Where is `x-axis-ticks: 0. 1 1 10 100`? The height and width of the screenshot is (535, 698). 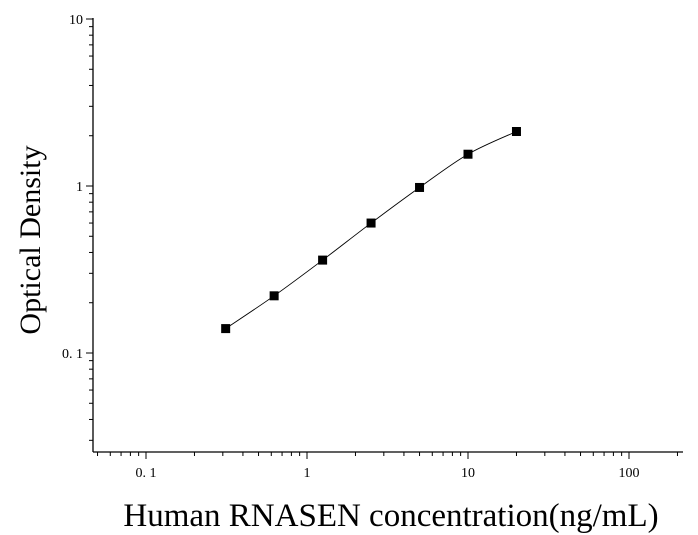
x-axis-ticks: 0. 1 1 10 100 is located at coordinates (387, 466).